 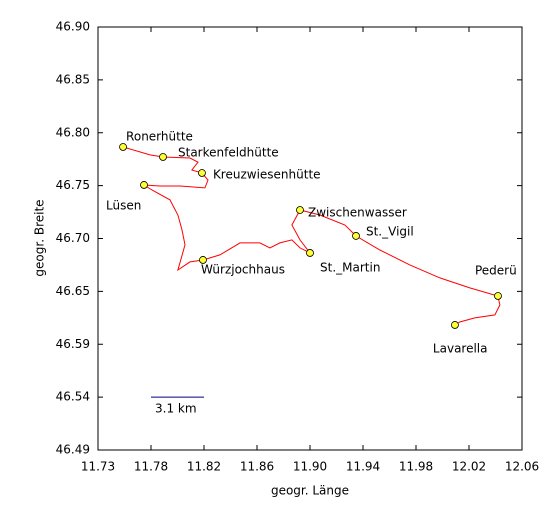 What do you see at coordinates (228, 152) in the screenshot?
I see `place-label: Starkenfeldhütte` at bounding box center [228, 152].